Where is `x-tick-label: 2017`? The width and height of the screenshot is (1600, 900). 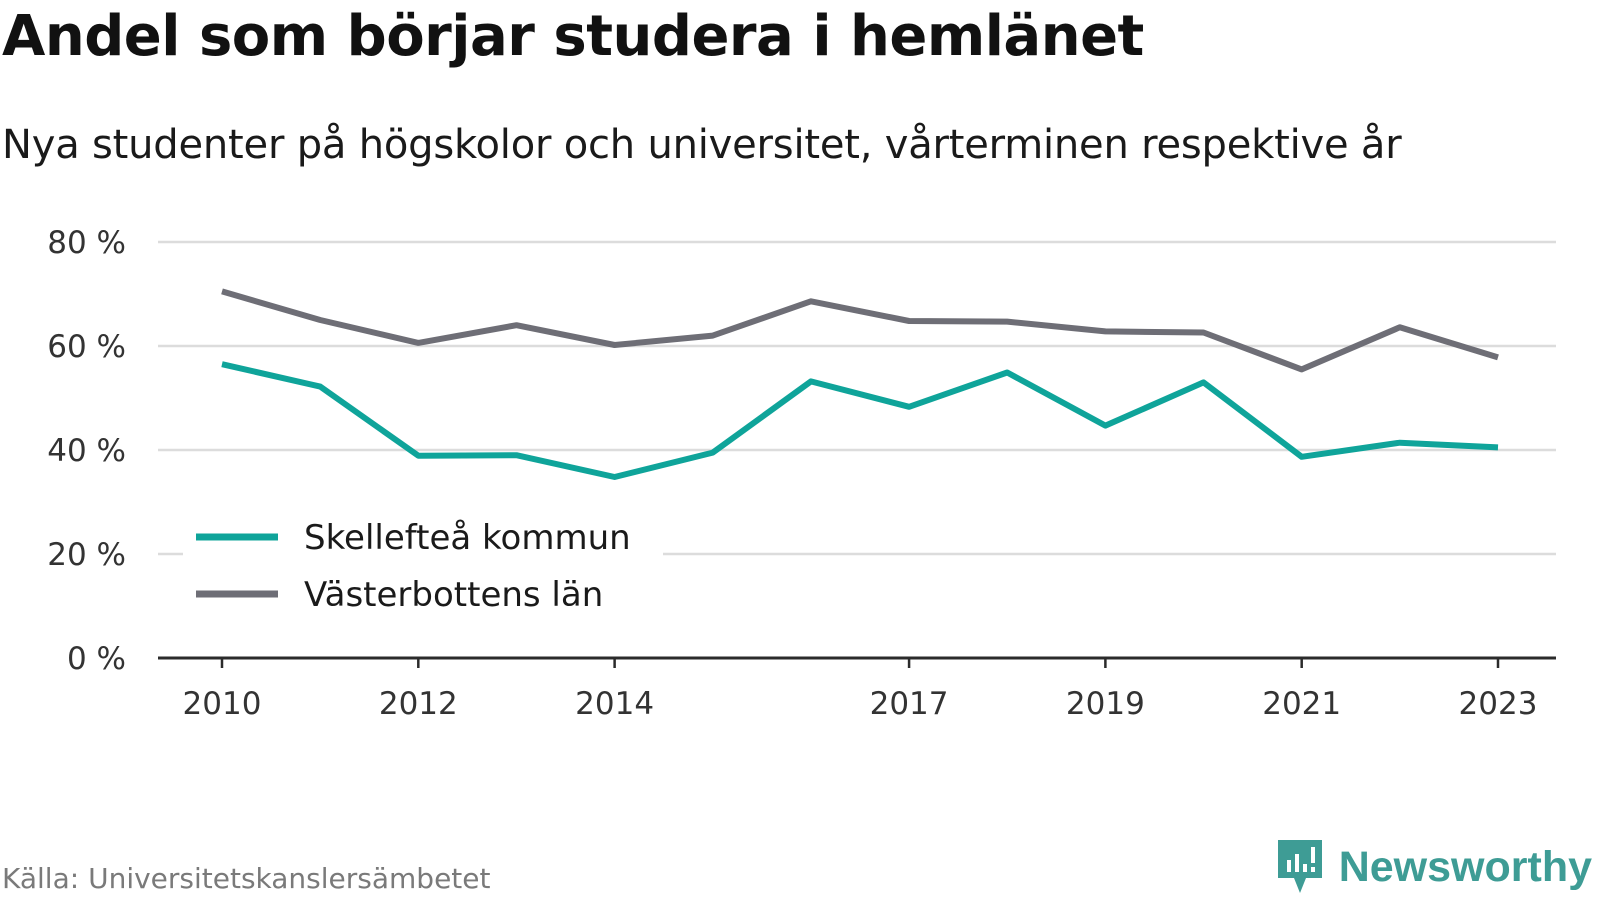
x-tick-label: 2017 is located at coordinates (909, 704).